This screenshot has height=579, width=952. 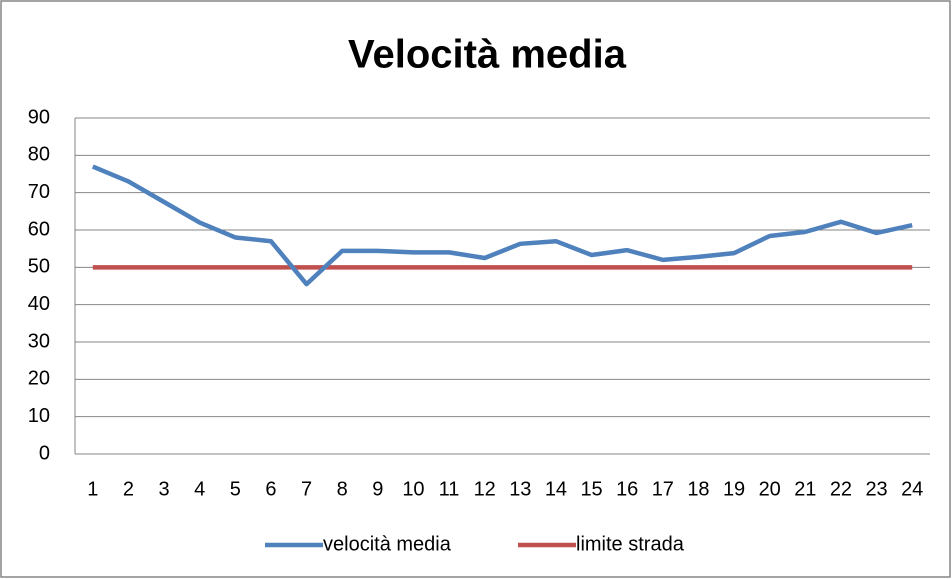 I want to click on x-tick-label: 1, so click(x=92, y=489).